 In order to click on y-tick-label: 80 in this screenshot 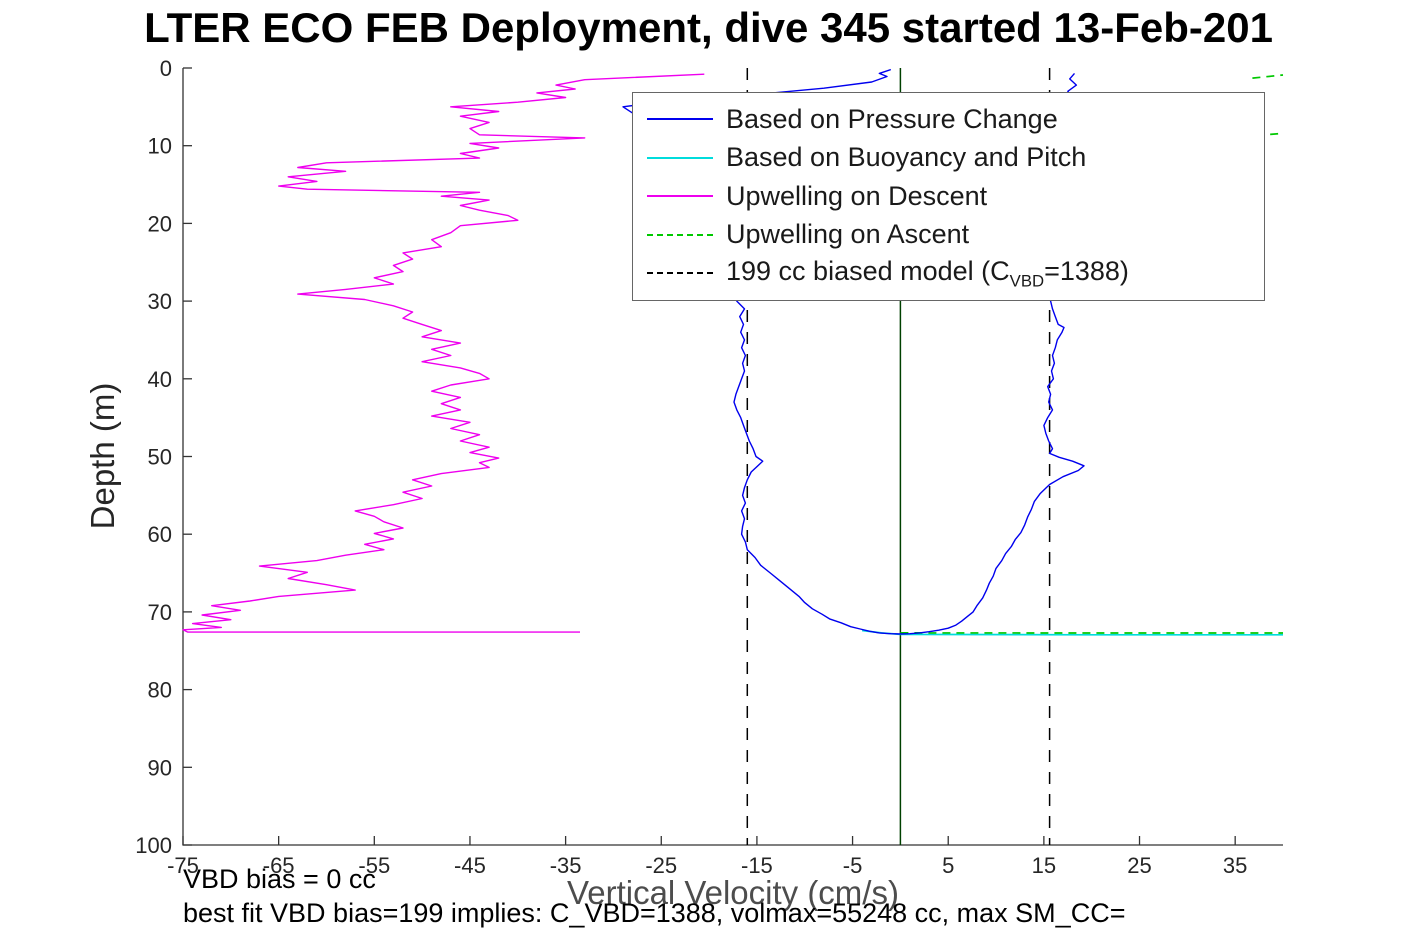, I will do `click(160, 690)`.